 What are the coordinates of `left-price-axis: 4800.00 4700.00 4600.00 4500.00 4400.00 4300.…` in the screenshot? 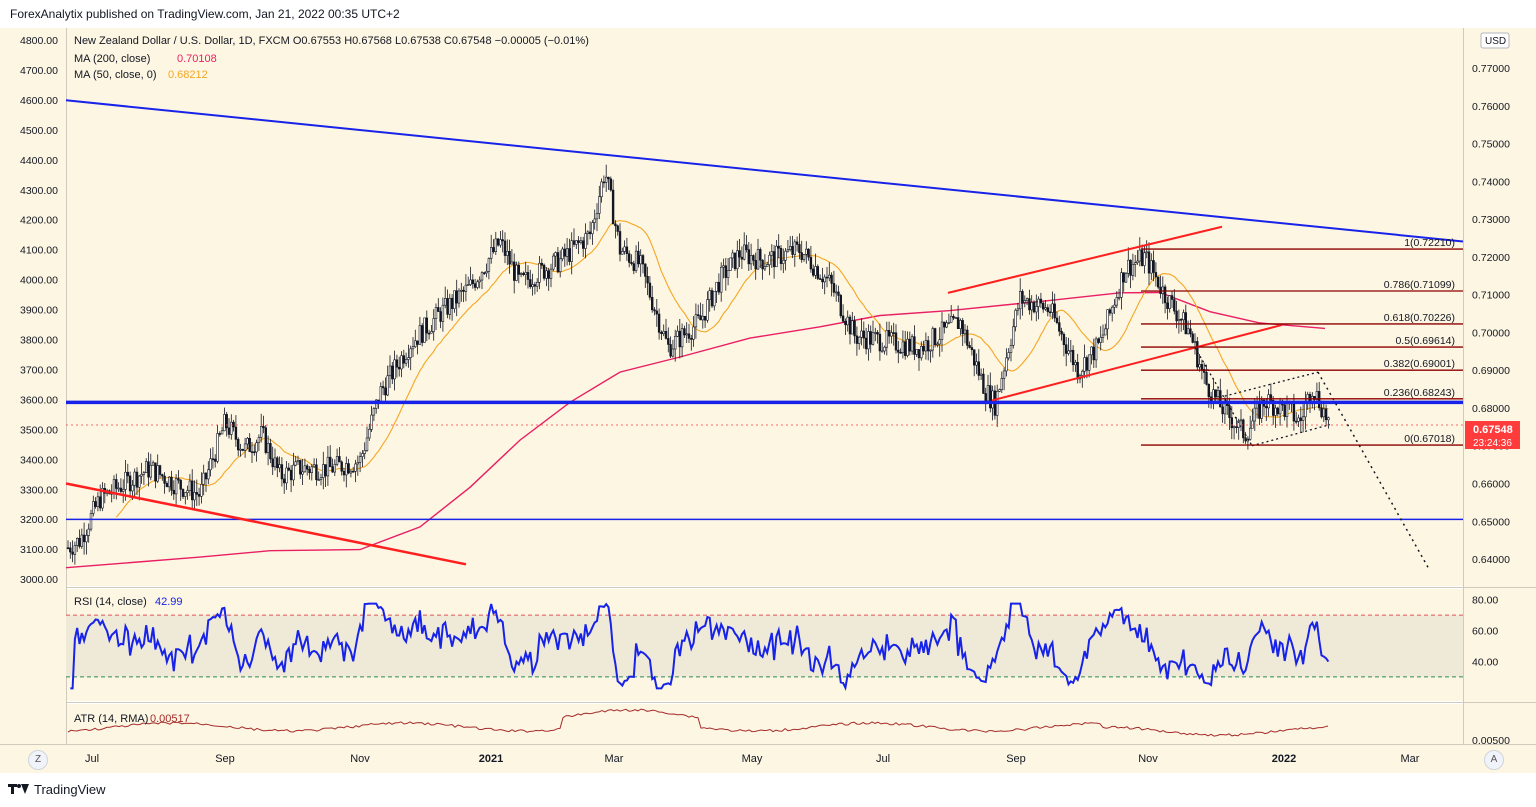 It's located at (39, 310).